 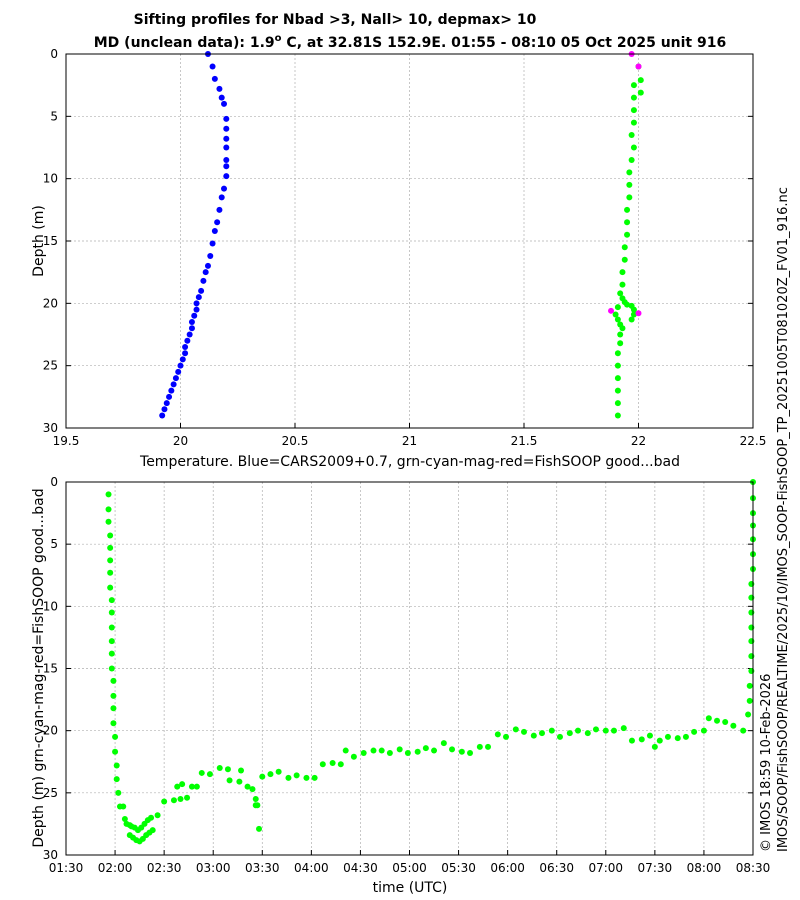 I want to click on y-tick-label: 15, so click(x=50, y=241).